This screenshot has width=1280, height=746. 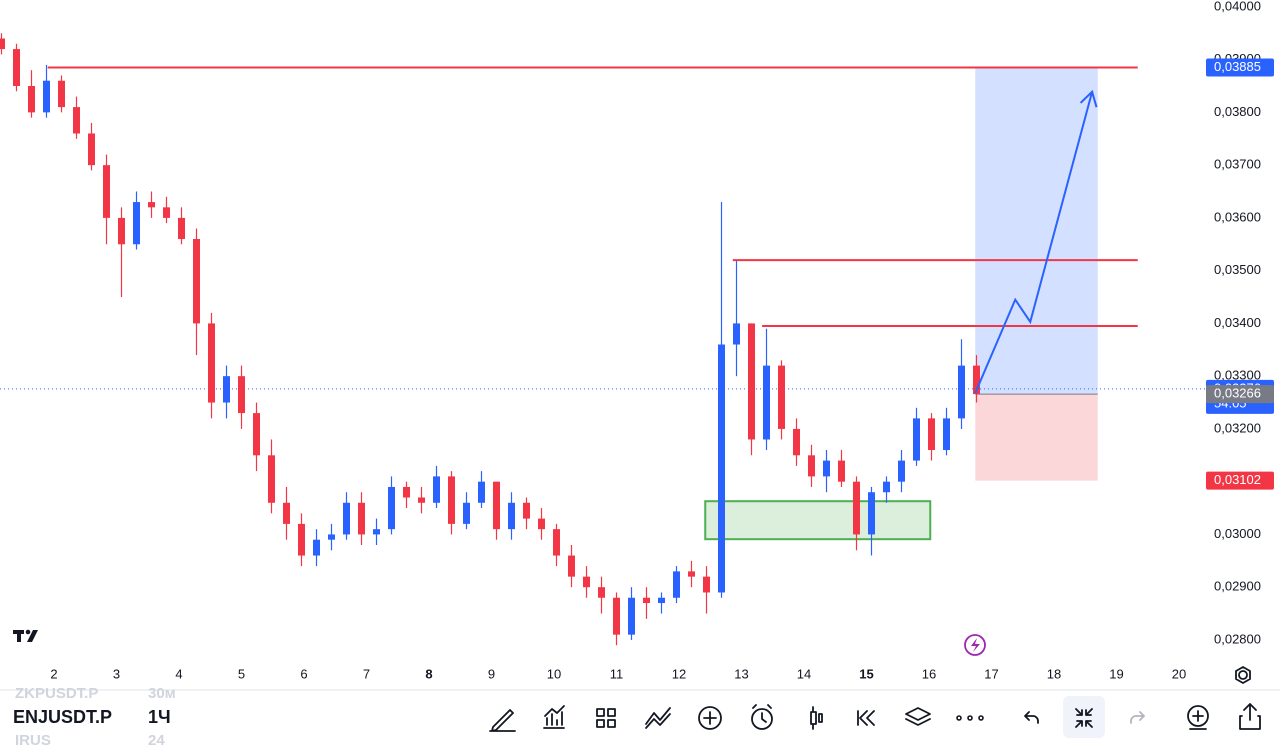 What do you see at coordinates (866, 673) in the screenshot?
I see `x-tick-label: 15` at bounding box center [866, 673].